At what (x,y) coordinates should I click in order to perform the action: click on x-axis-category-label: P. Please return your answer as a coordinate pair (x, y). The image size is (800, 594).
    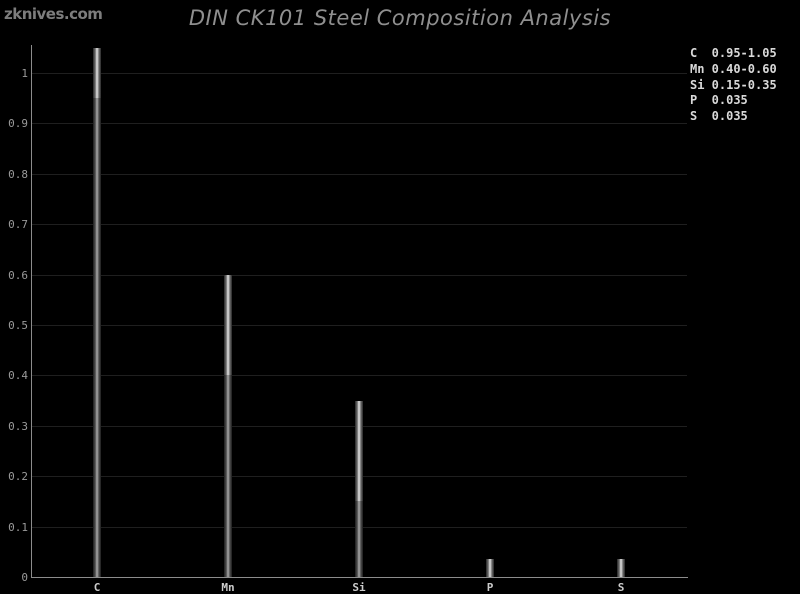
    Looking at the image, I should click on (490, 587).